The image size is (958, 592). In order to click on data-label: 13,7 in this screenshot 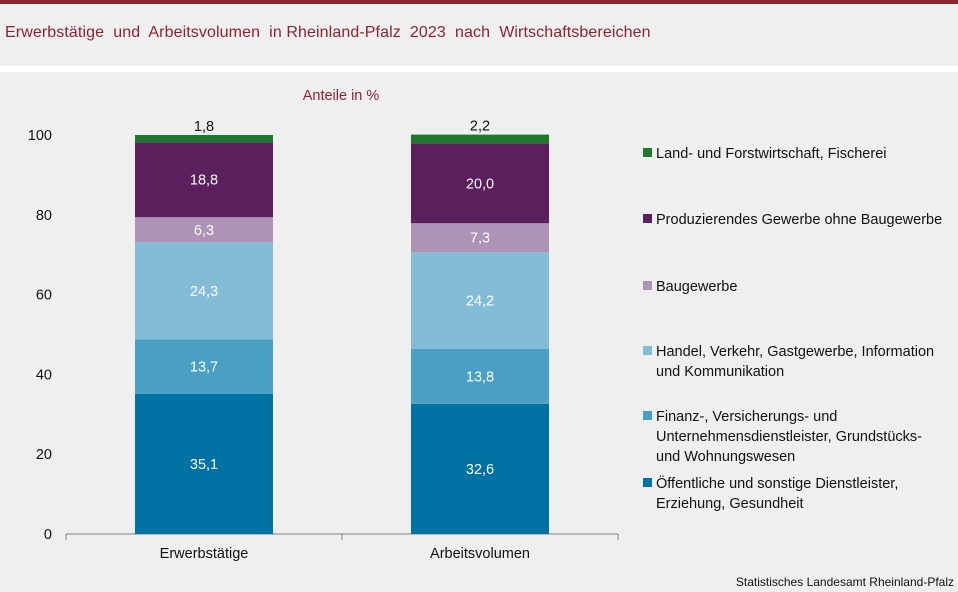, I will do `click(204, 368)`.